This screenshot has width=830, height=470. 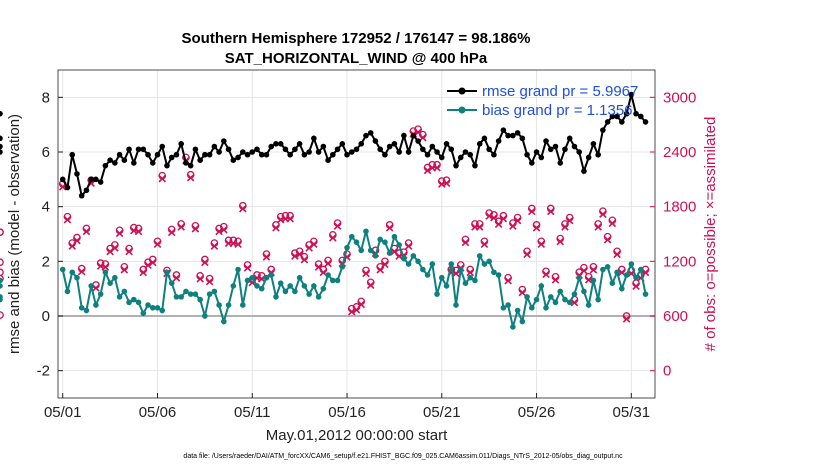 What do you see at coordinates (679, 97) in the screenshot?
I see `y-right-tick-label: 3000` at bounding box center [679, 97].